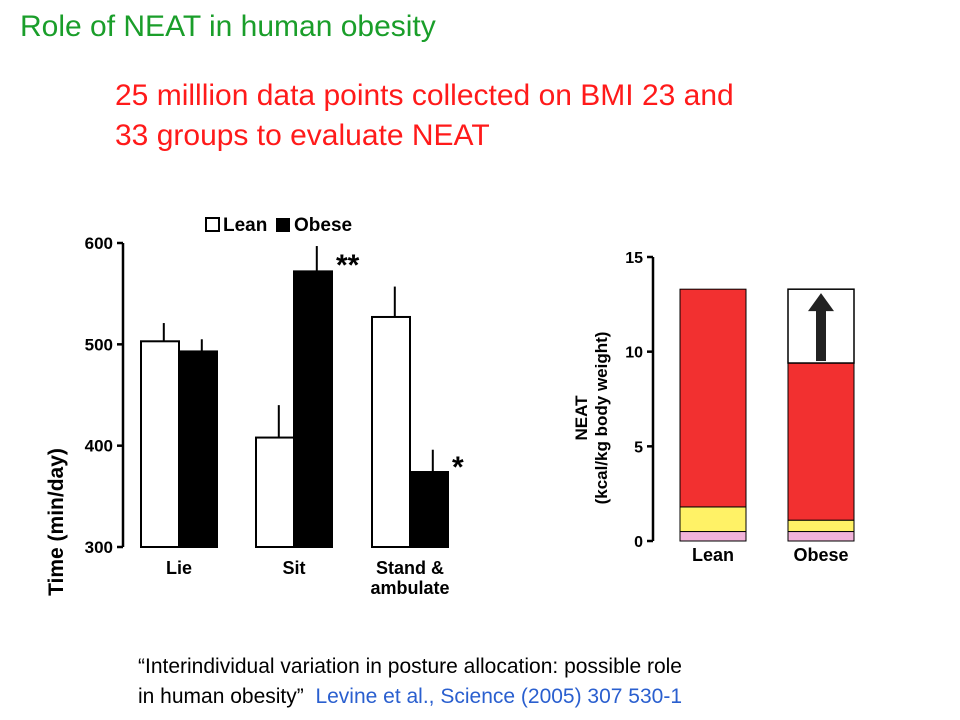 This screenshot has width=960, height=720. I want to click on y-axis: 0 5 10 15, so click(640, 400).